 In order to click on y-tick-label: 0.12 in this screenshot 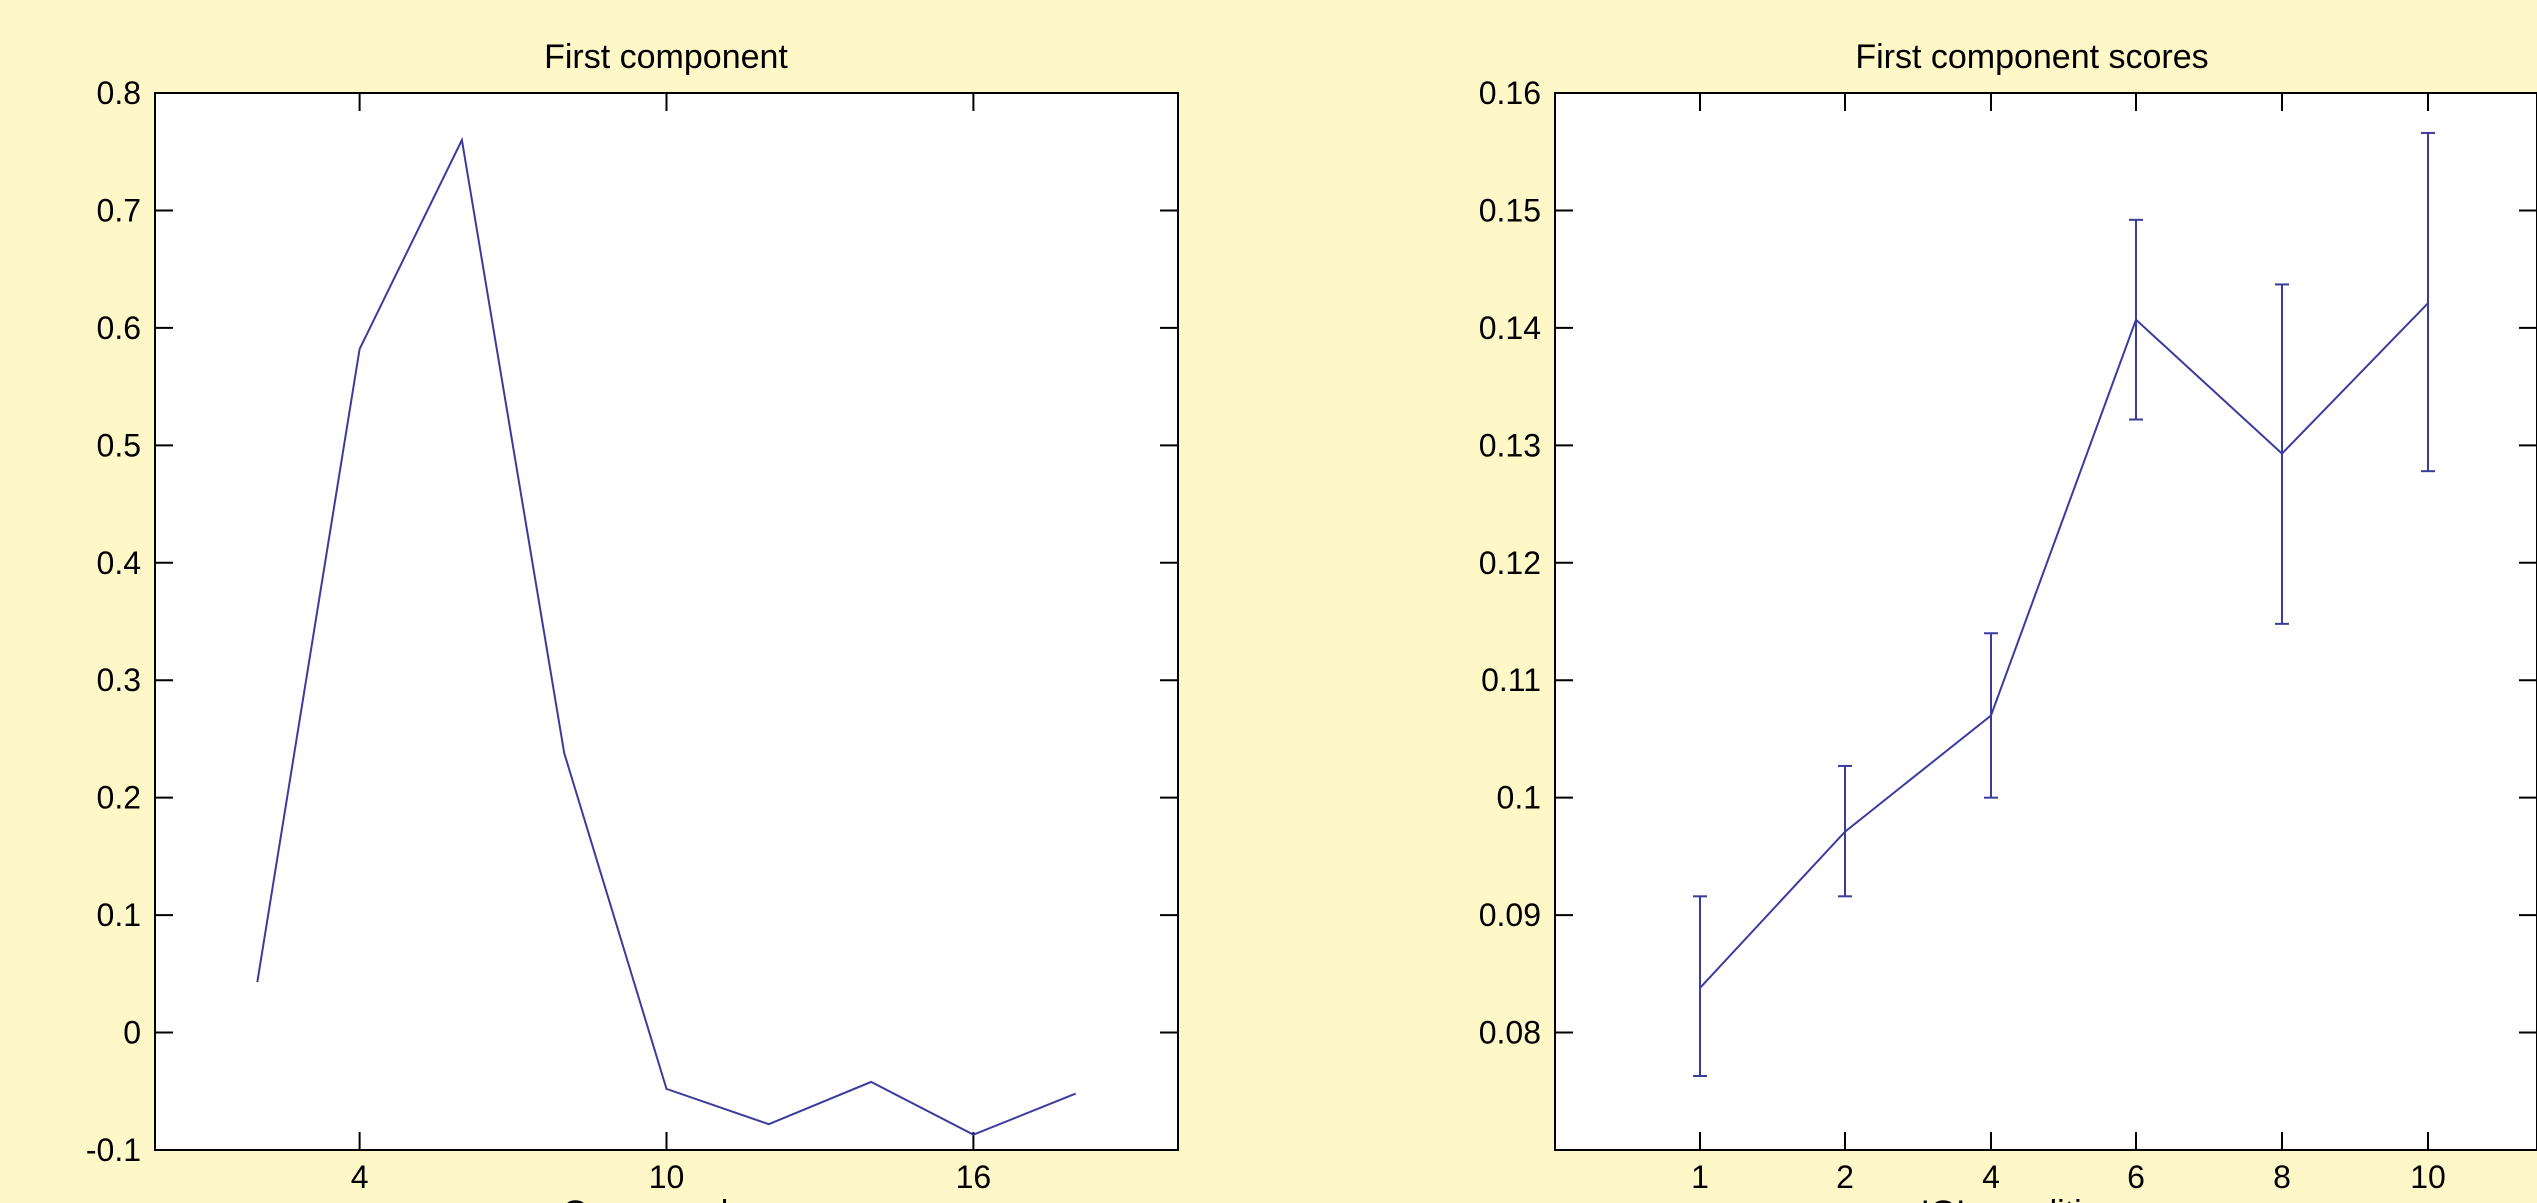, I will do `click(1510, 563)`.